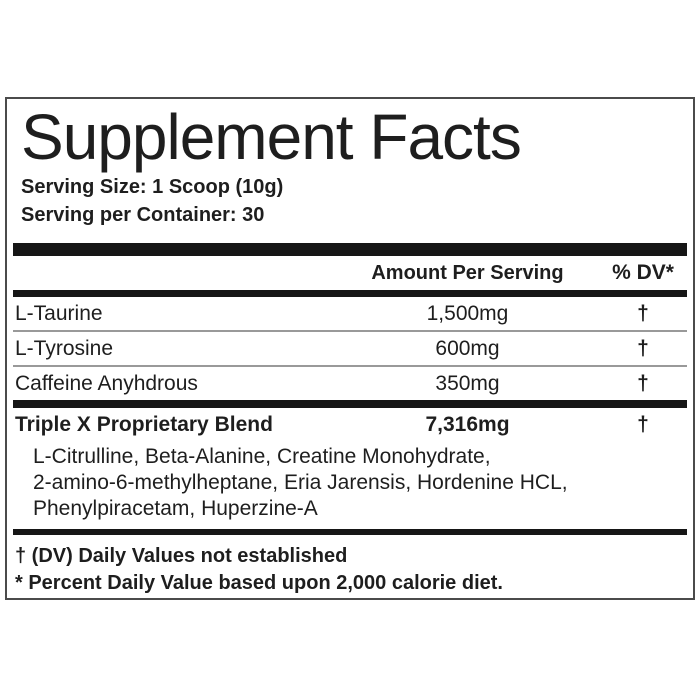 This screenshot has width=700, height=700. Describe the element at coordinates (467, 272) in the screenshot. I see `column-header-amount: Amount Per Serving` at that location.